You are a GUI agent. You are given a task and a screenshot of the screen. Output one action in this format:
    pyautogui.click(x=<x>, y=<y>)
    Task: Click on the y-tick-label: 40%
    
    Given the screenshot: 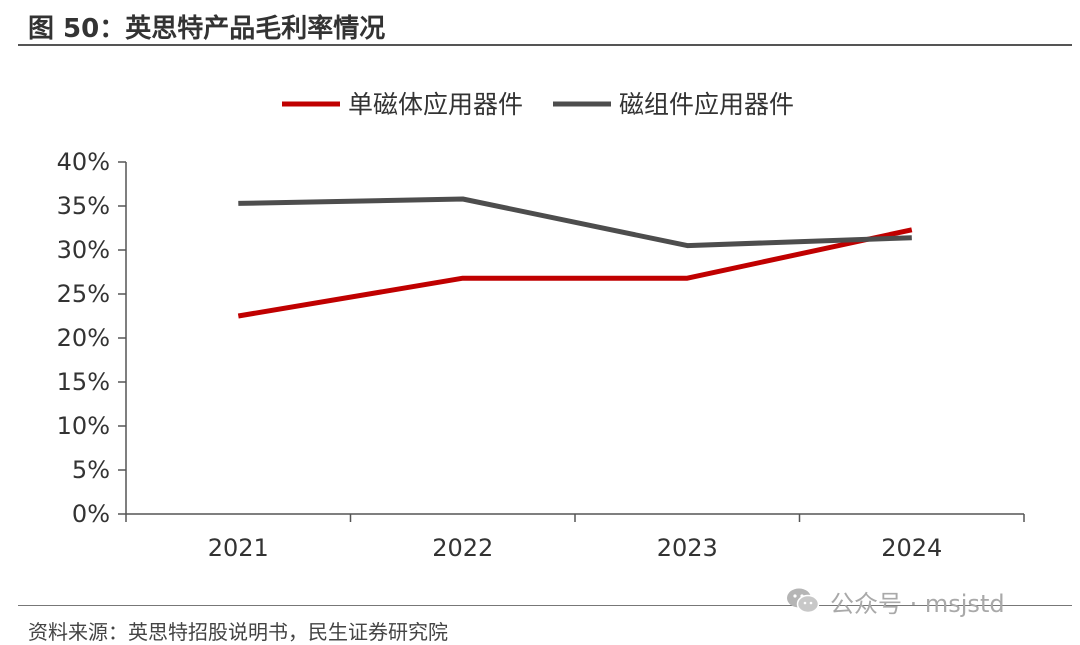 What is the action you would take?
    pyautogui.click(x=83, y=162)
    